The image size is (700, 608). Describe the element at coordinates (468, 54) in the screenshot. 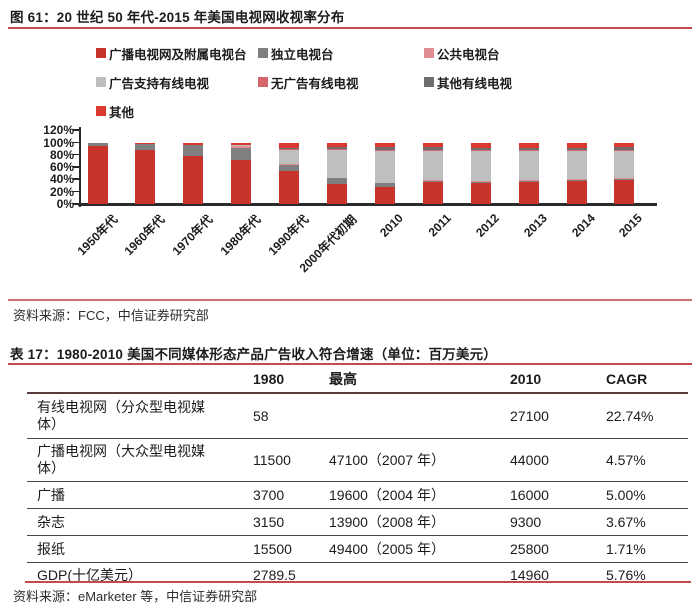

I see `legend-label: 公共电视台` at that location.